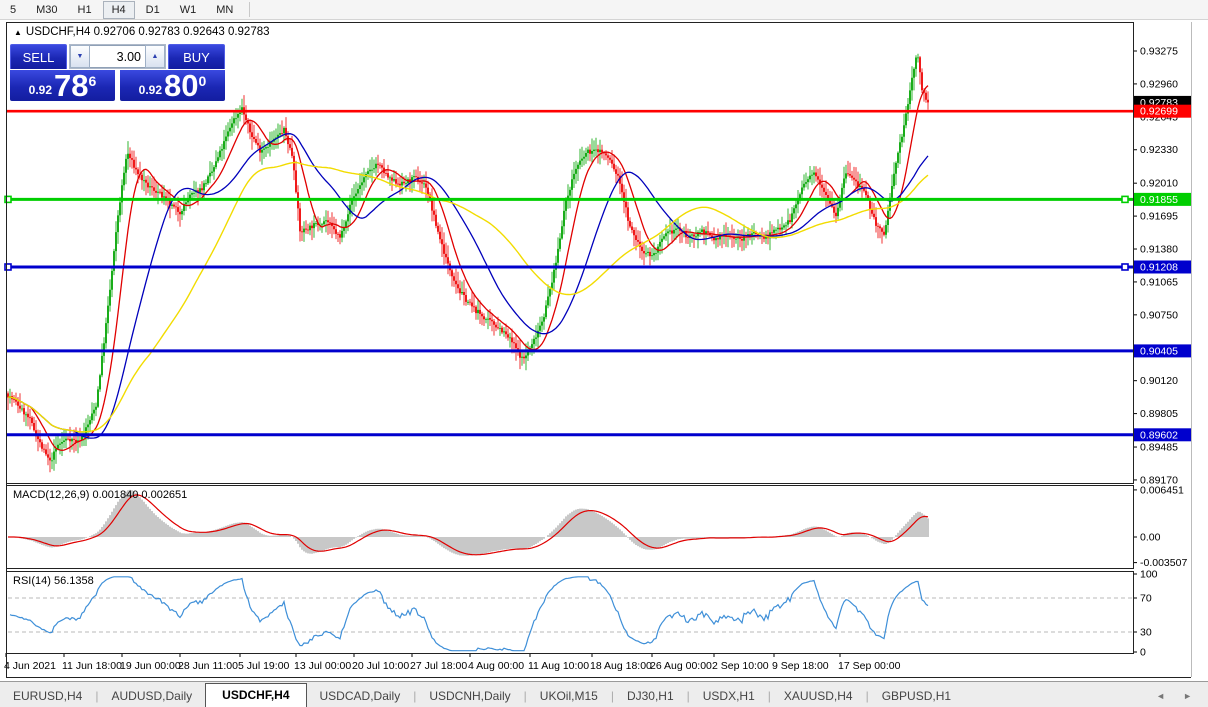 The height and width of the screenshot is (707, 1208). What do you see at coordinates (18, 32) in the screenshot?
I see `collapse-arrow-icon: ▲` at bounding box center [18, 32].